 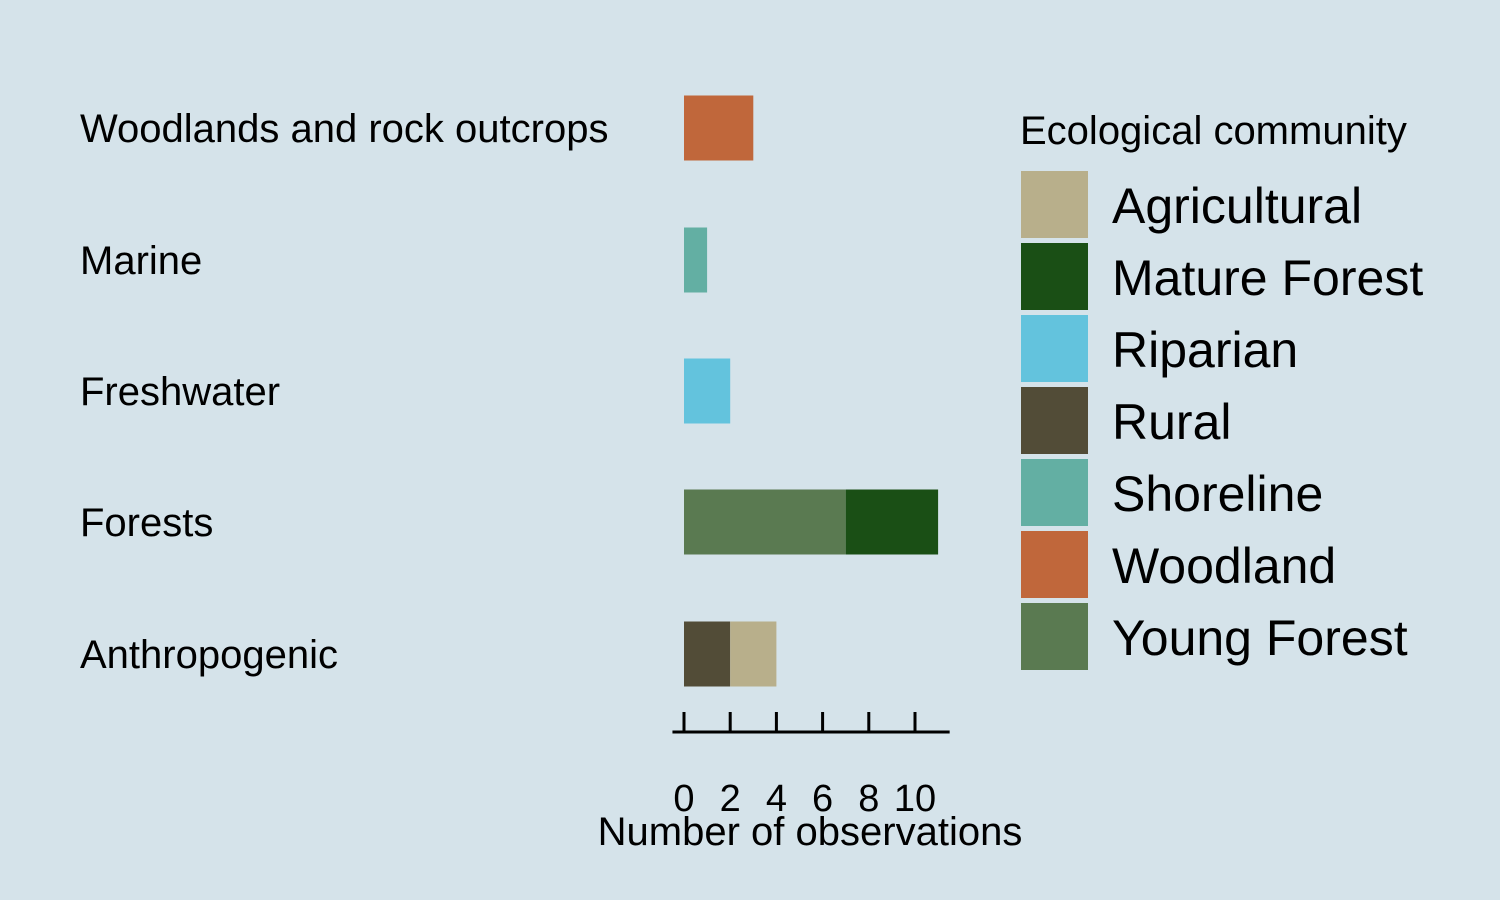 What do you see at coordinates (1224, 566) in the screenshot?
I see `legend-label: Woodland` at bounding box center [1224, 566].